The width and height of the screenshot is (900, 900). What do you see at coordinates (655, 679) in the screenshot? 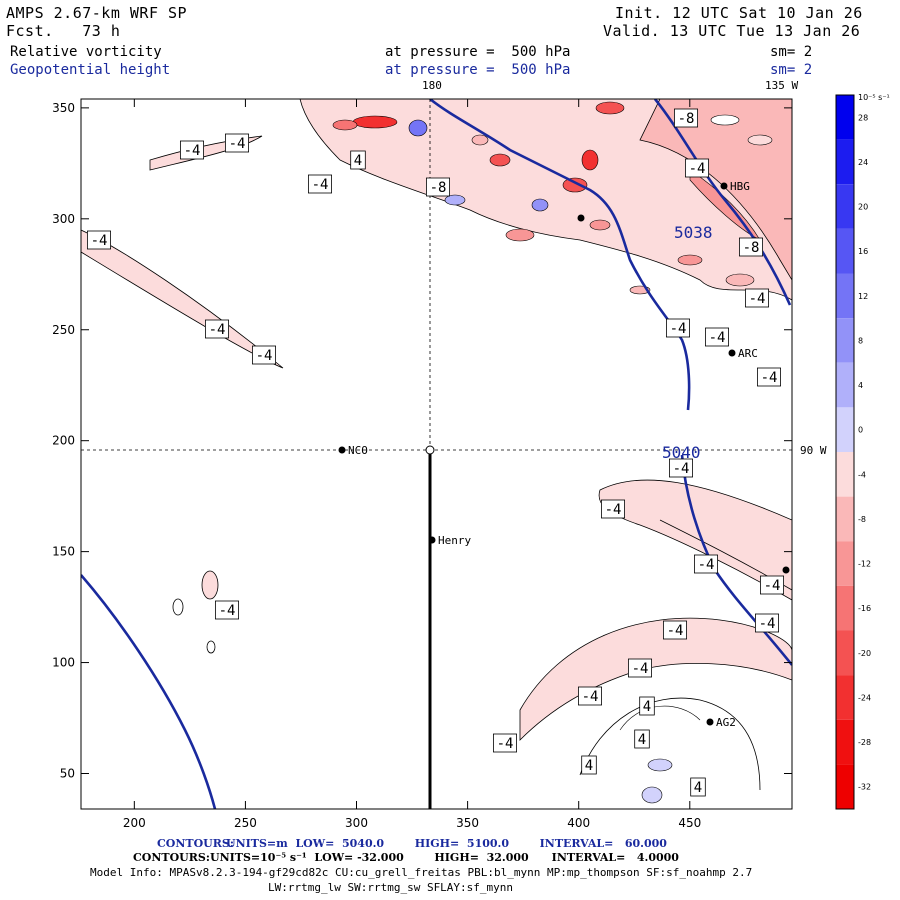
I see `negative-vorticity-band-se2` at bounding box center [655, 679].